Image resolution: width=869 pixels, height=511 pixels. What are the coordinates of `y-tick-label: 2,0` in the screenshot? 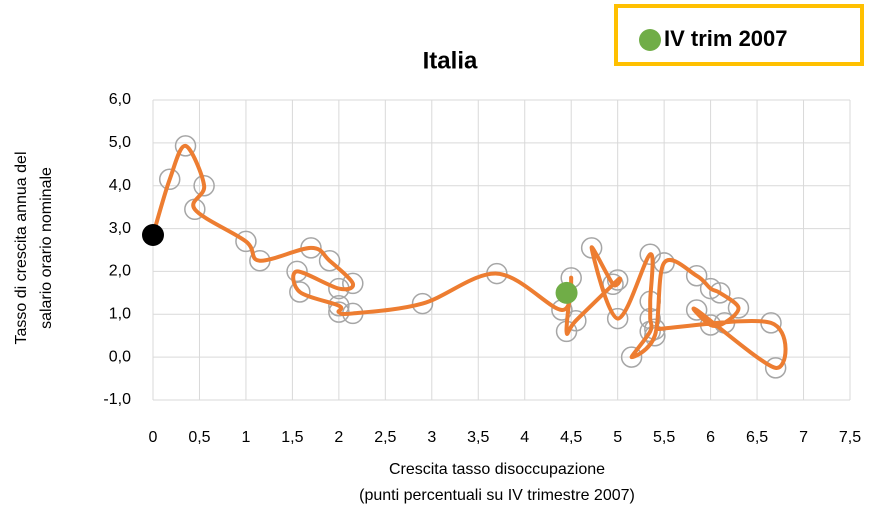 It's located at (120, 271).